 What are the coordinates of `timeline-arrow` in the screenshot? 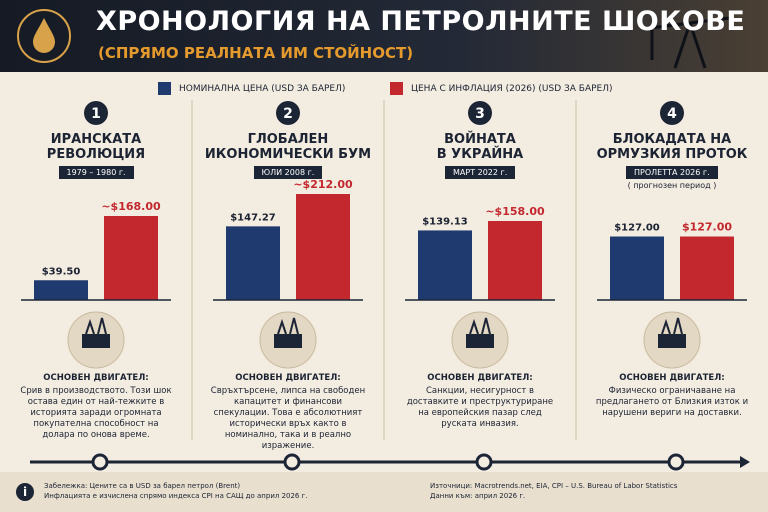 It's located at (745, 462).